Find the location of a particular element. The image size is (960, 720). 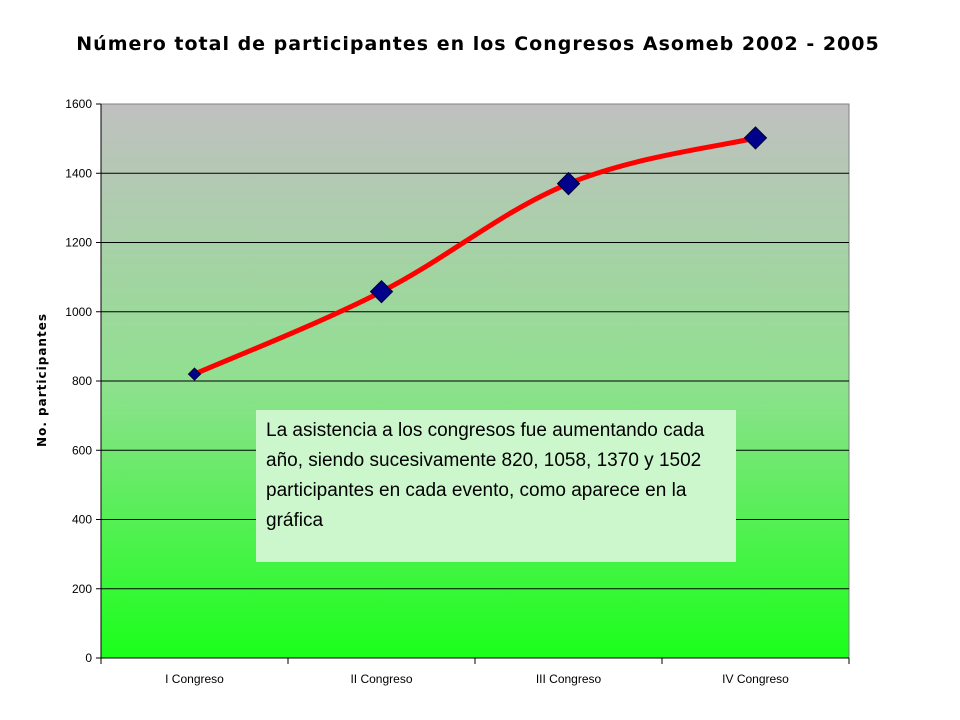

y-tick-labels: 0 200 400 600 800 1000 1200 1400 1600 is located at coordinates (78, 381).